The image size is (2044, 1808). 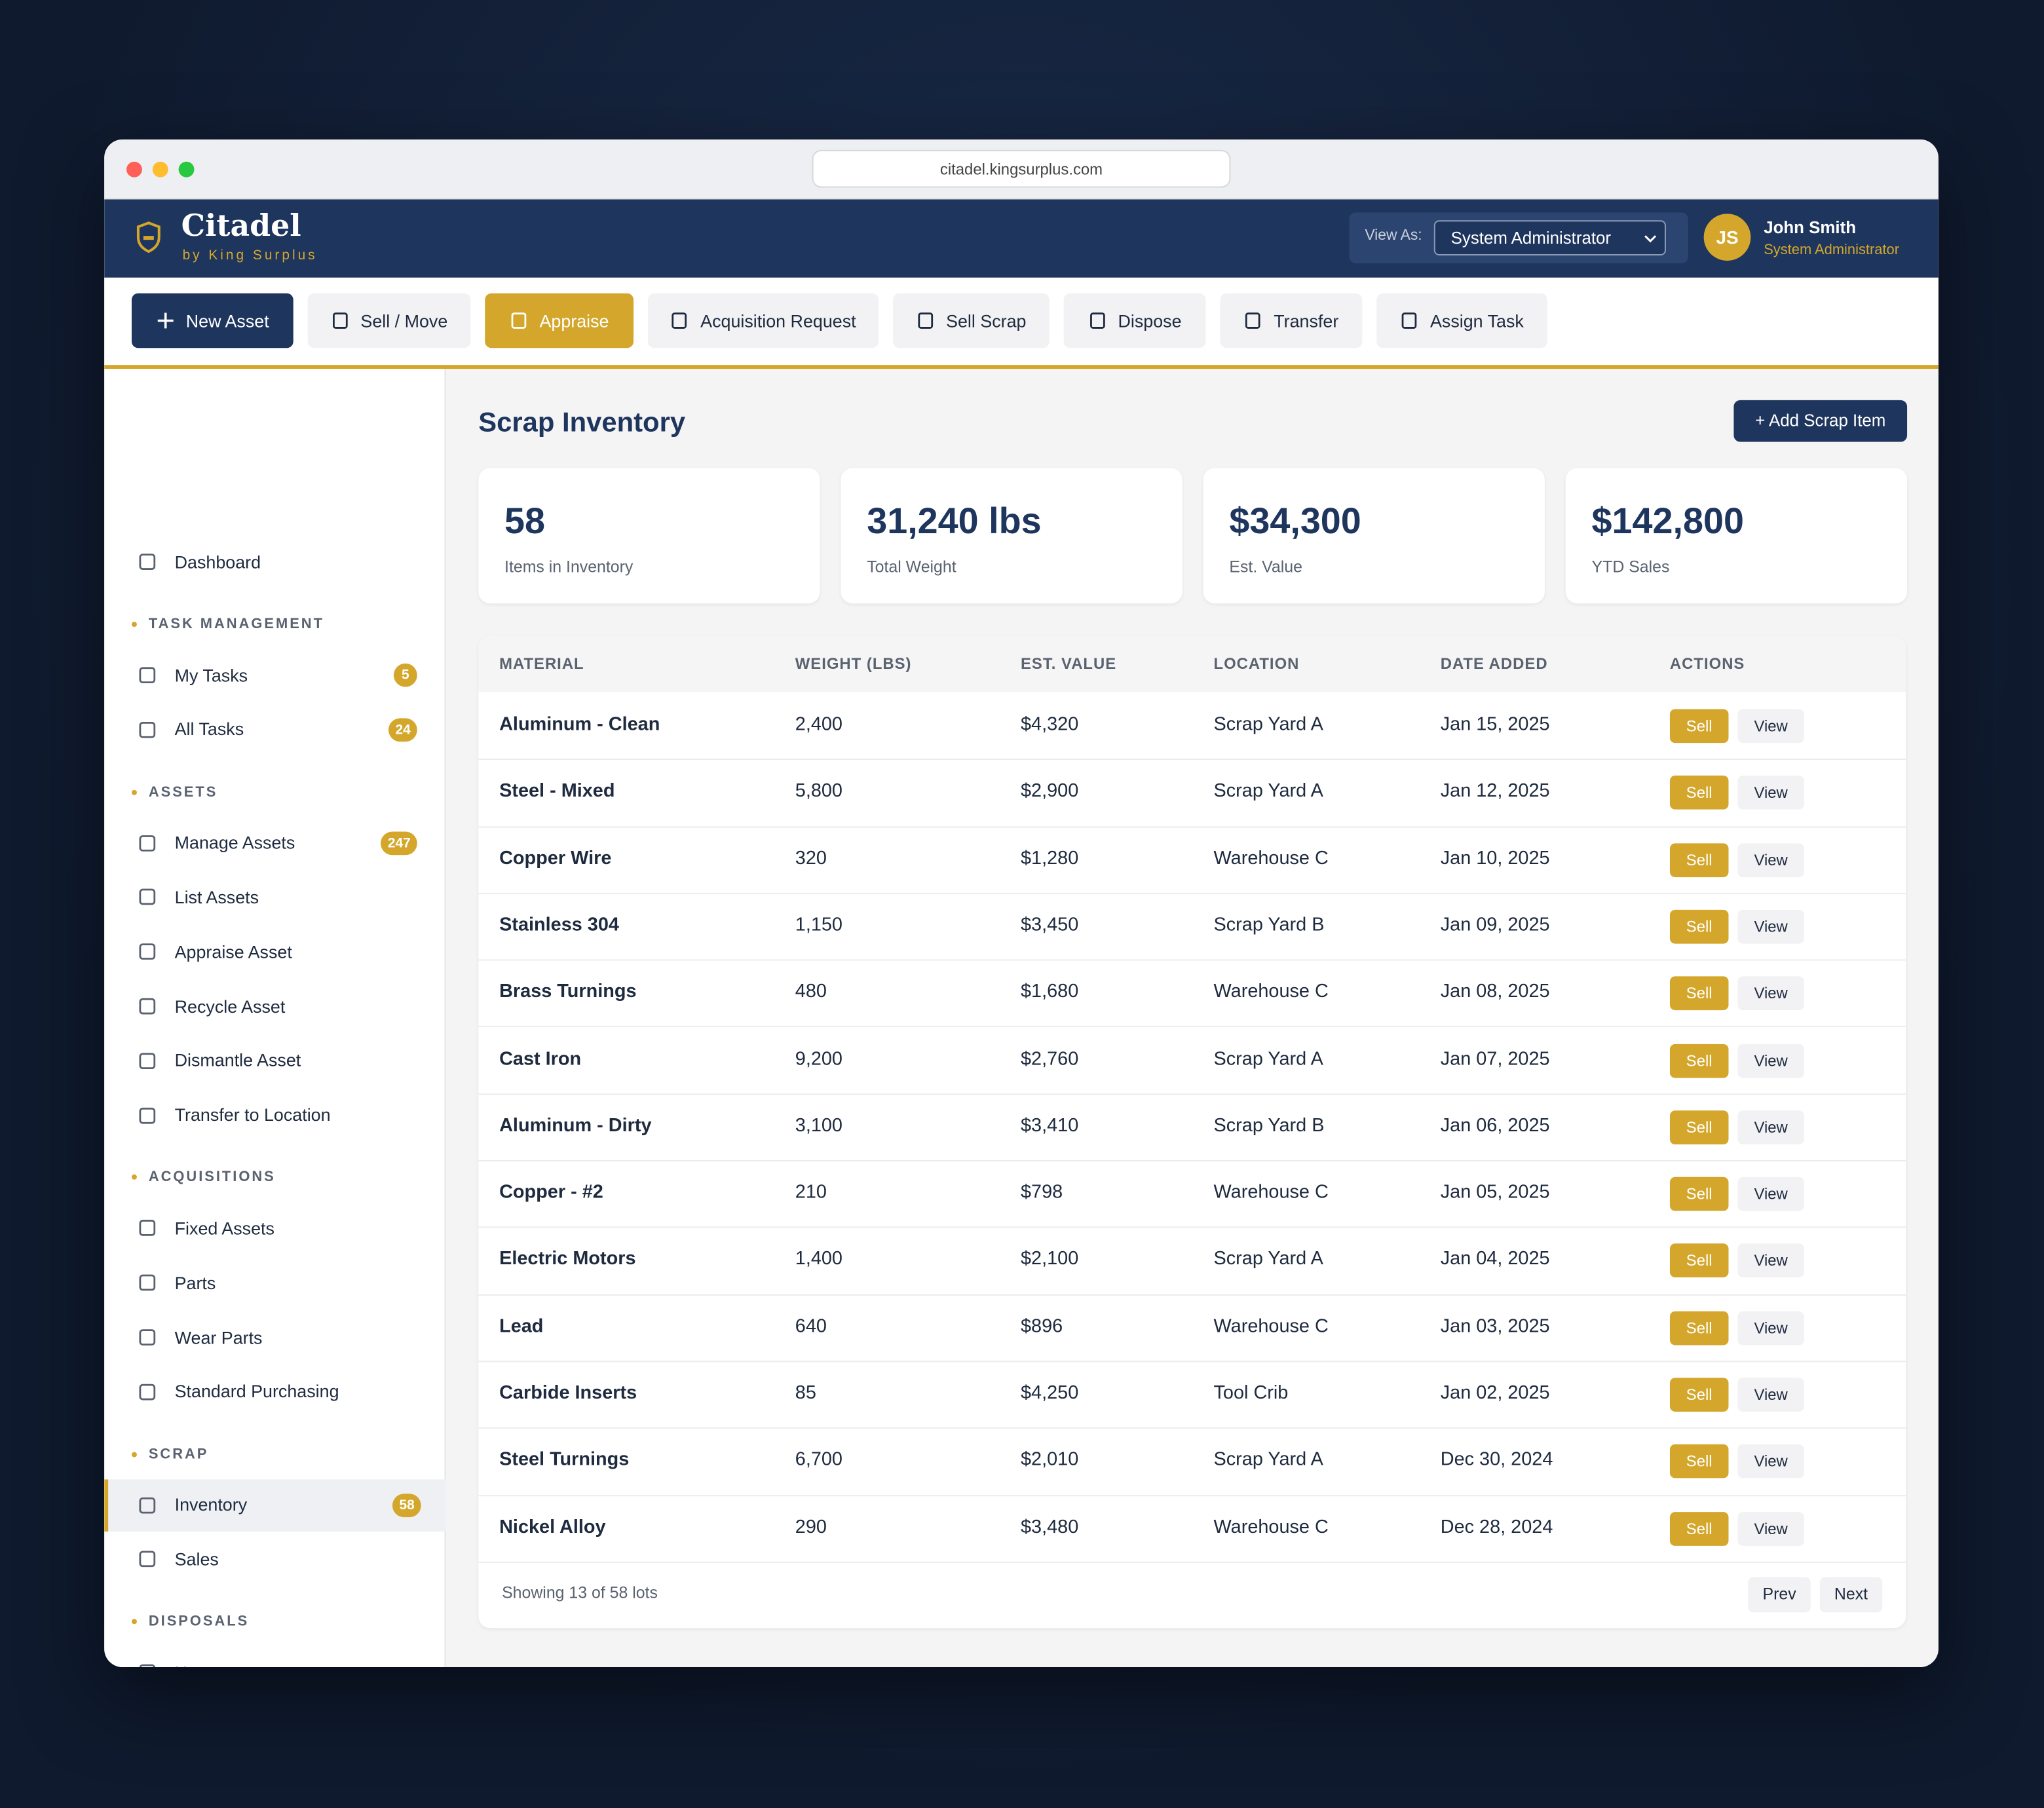 What do you see at coordinates (763, 320) in the screenshot?
I see `toolbar-button: Acquisition Request` at bounding box center [763, 320].